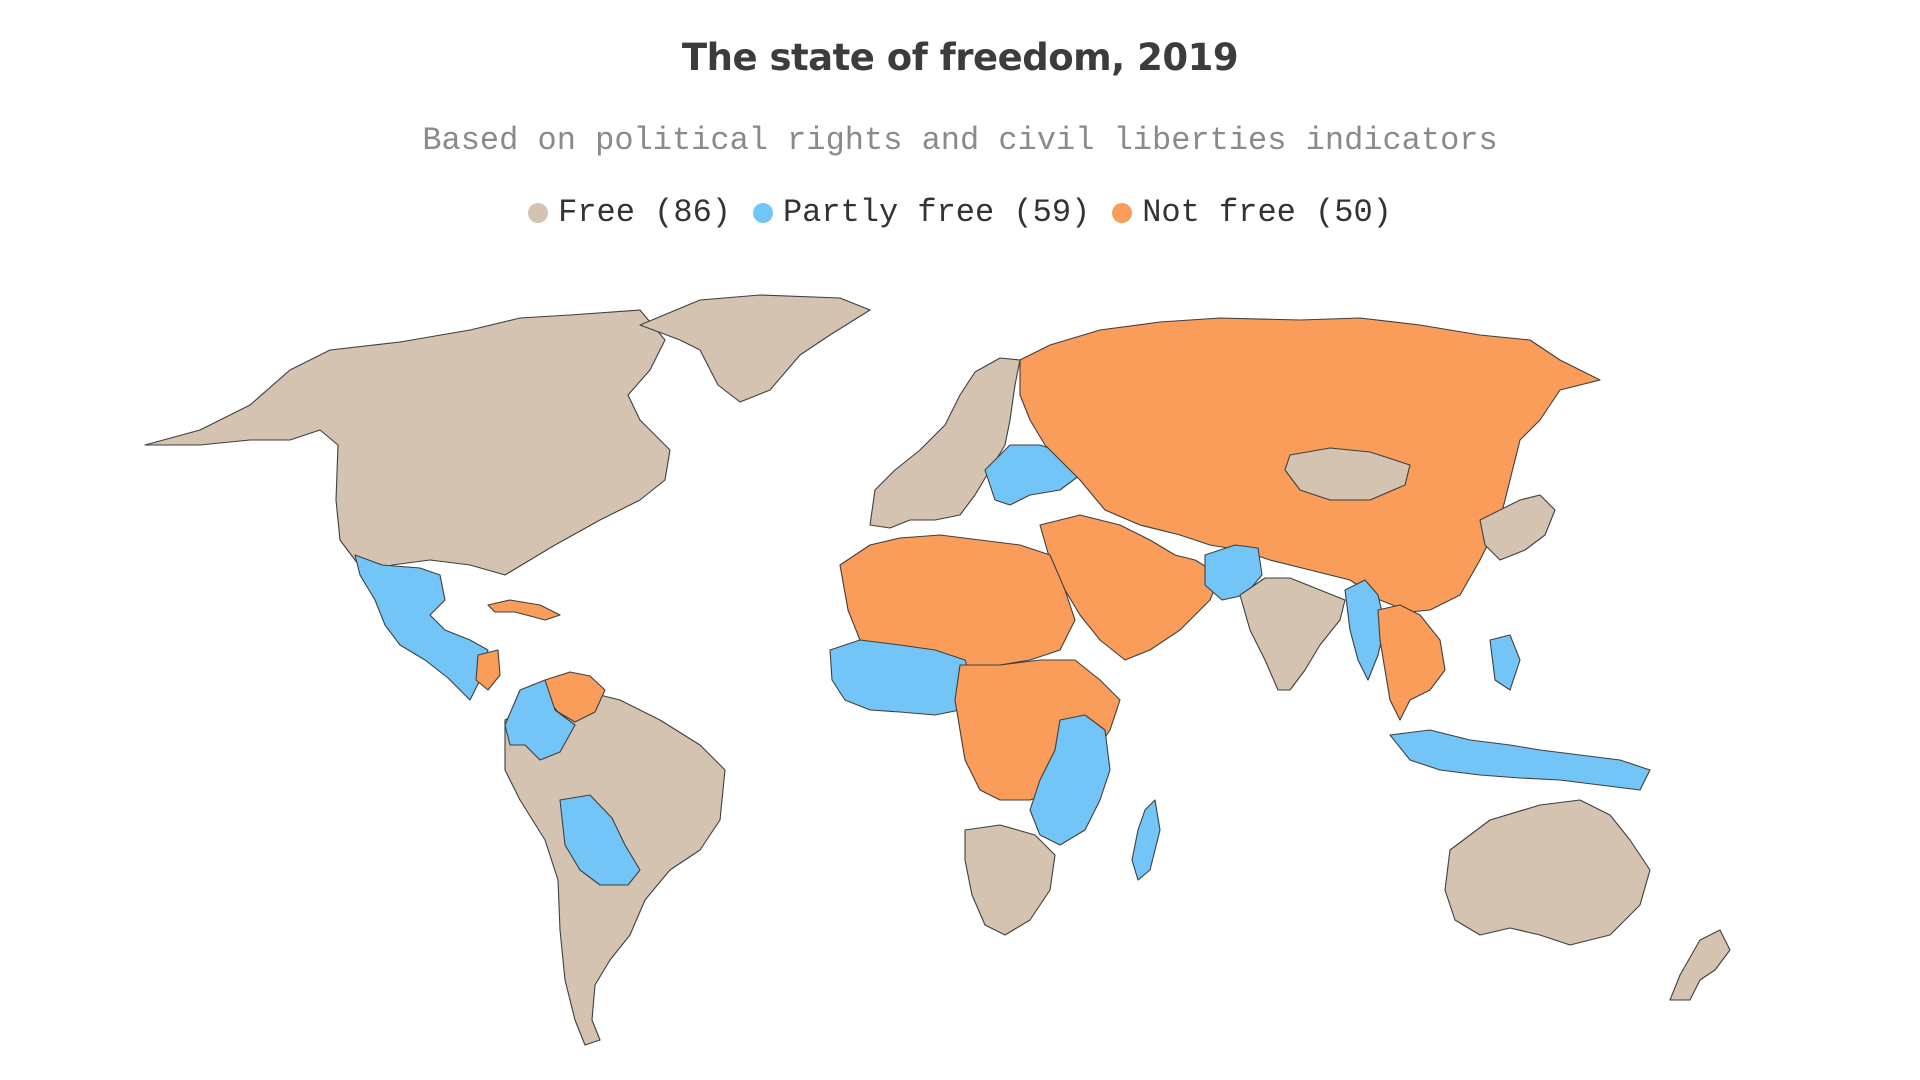 This screenshot has height=1080, width=1920. I want to click on region-australia, so click(1547, 872).